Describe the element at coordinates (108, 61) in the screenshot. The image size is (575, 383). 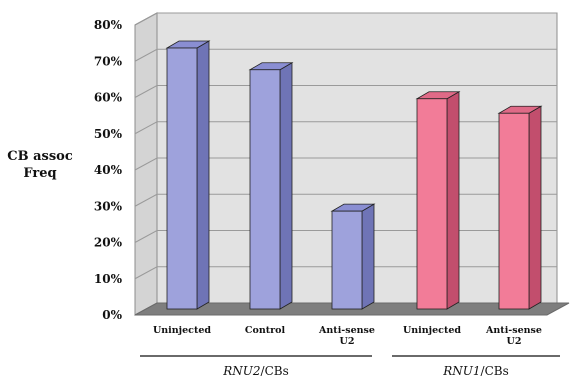
I see `y-tick-label: 70%` at that location.